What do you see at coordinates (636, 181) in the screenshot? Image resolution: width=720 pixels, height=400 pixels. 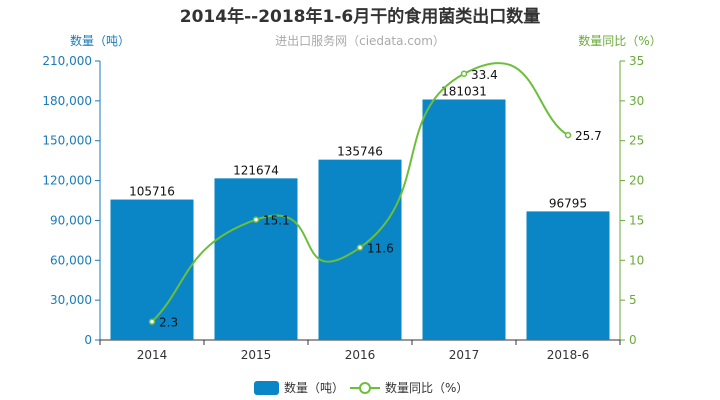 I see `right-tick-label: 20` at bounding box center [636, 181].